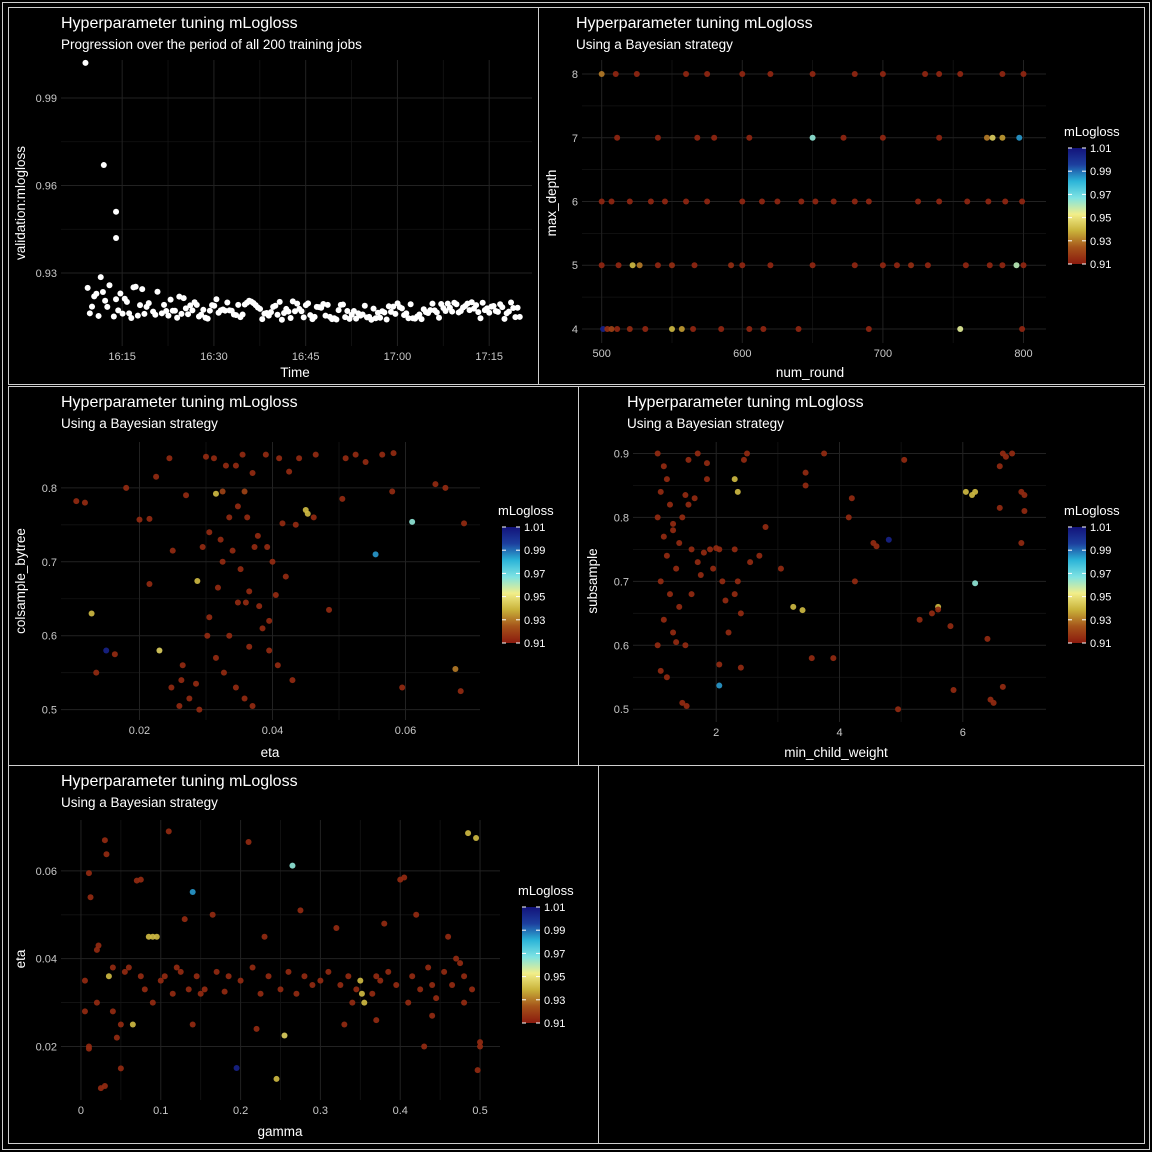 The width and height of the screenshot is (1152, 1152). I want to click on legend-tick-label: 0.99, so click(554, 931).